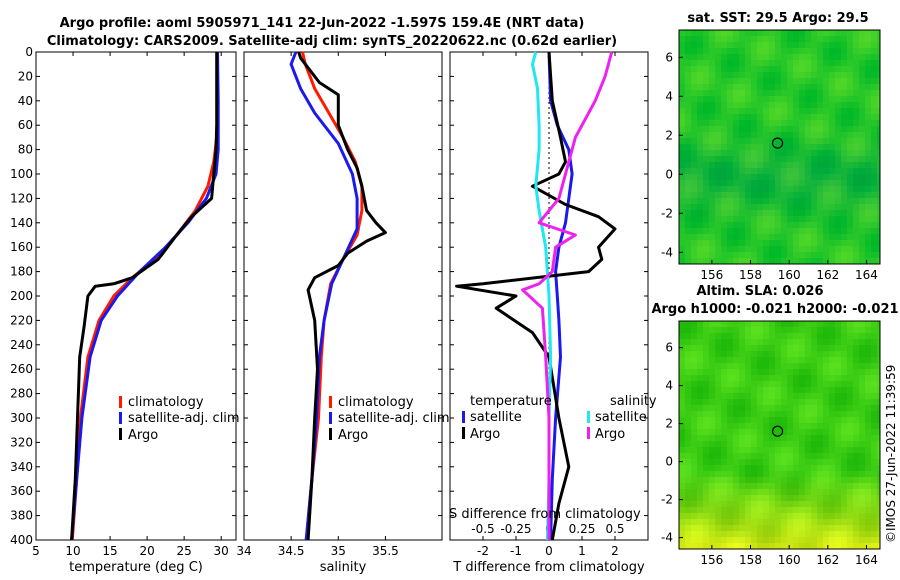 The height and width of the screenshot is (580, 900). What do you see at coordinates (482, 529) in the screenshot?
I see `s-diff-tick-label: -0.5` at bounding box center [482, 529].